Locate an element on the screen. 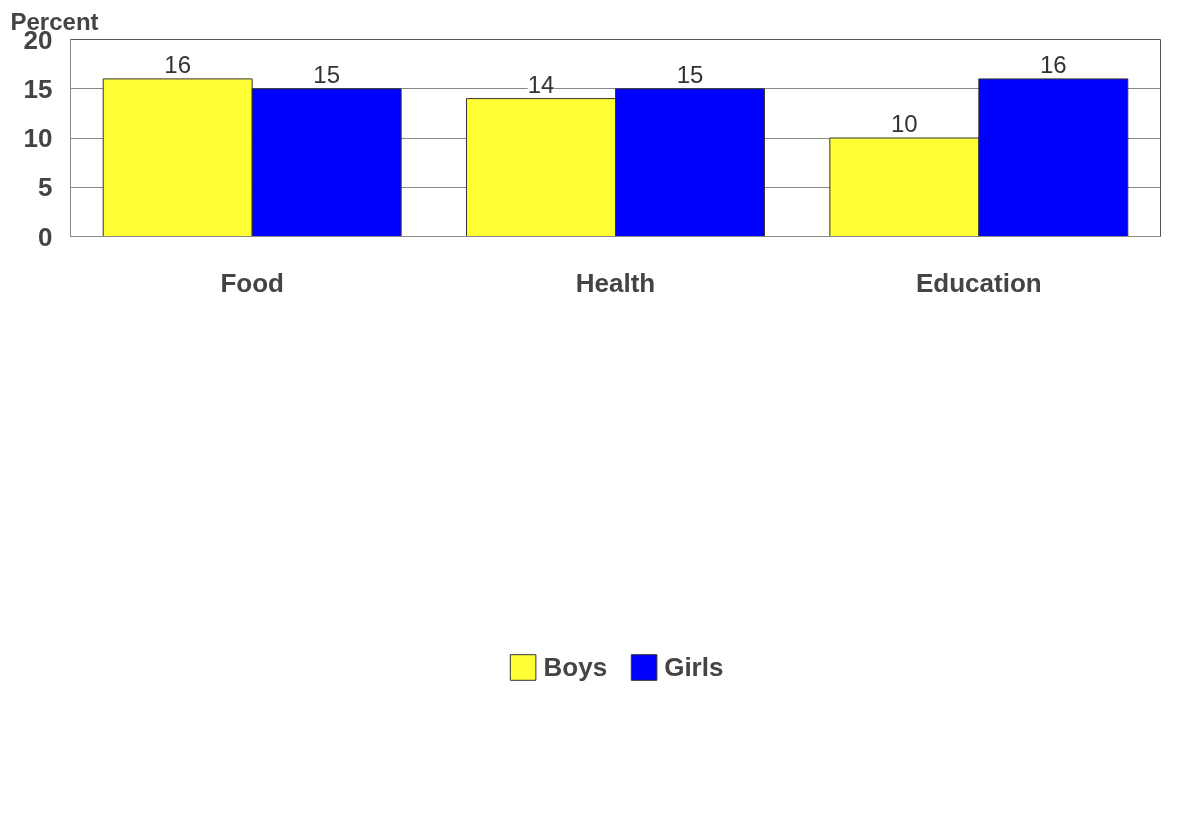 This screenshot has height=821, width=1194. data-label: 10 is located at coordinates (904, 123).